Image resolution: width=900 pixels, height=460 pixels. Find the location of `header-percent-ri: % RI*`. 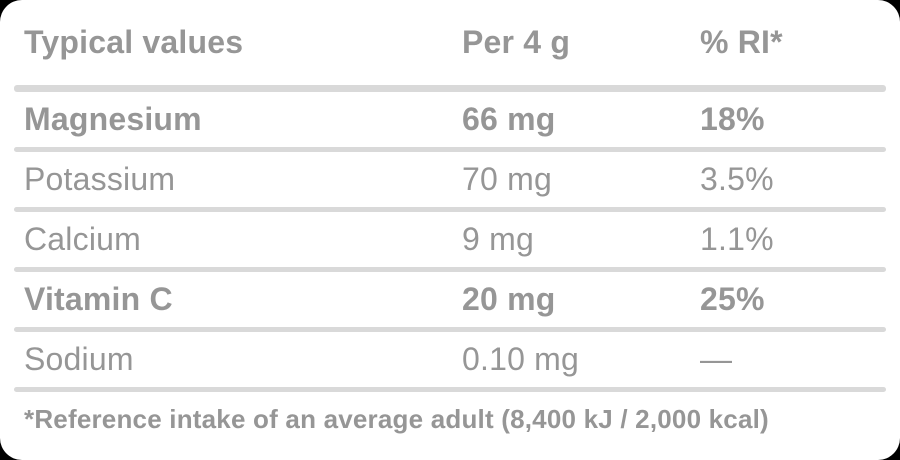

header-percent-ri: % RI* is located at coordinates (741, 42).